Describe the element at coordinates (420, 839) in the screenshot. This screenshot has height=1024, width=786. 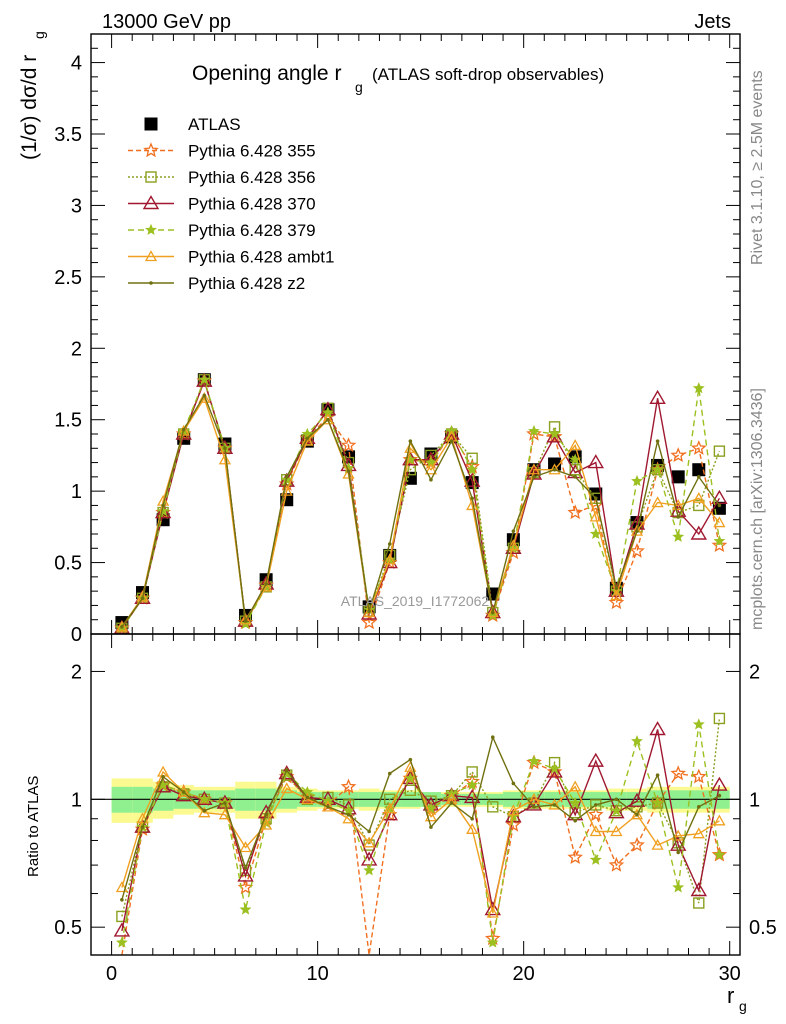
I see `series-ambt1` at that location.